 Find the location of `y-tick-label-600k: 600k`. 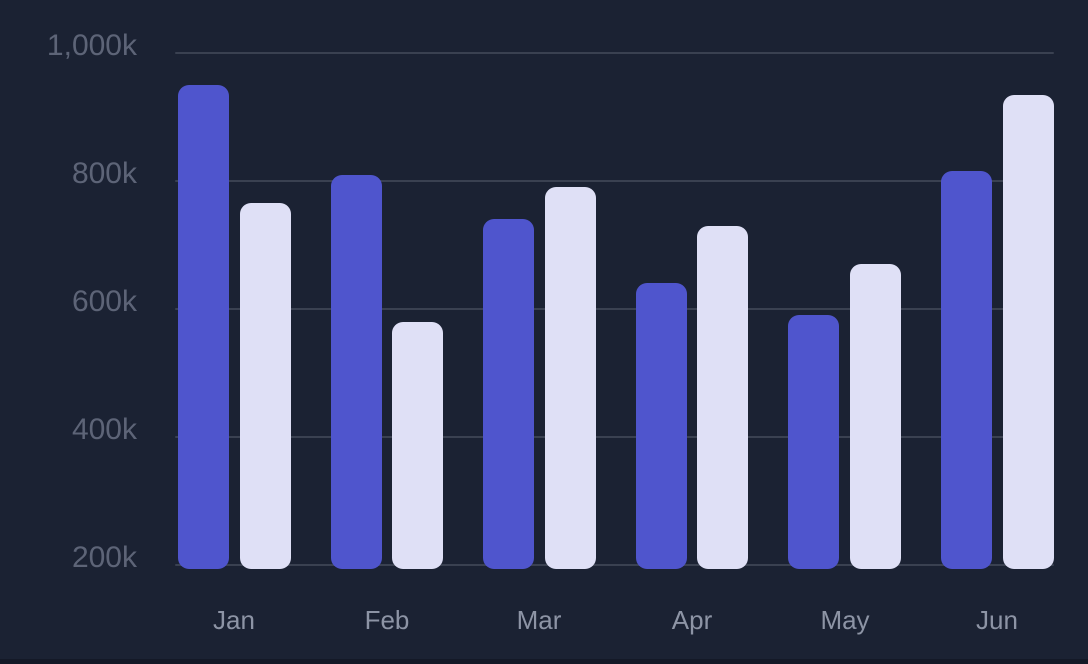

y-tick-label-600k: 600k is located at coordinates (104, 301).